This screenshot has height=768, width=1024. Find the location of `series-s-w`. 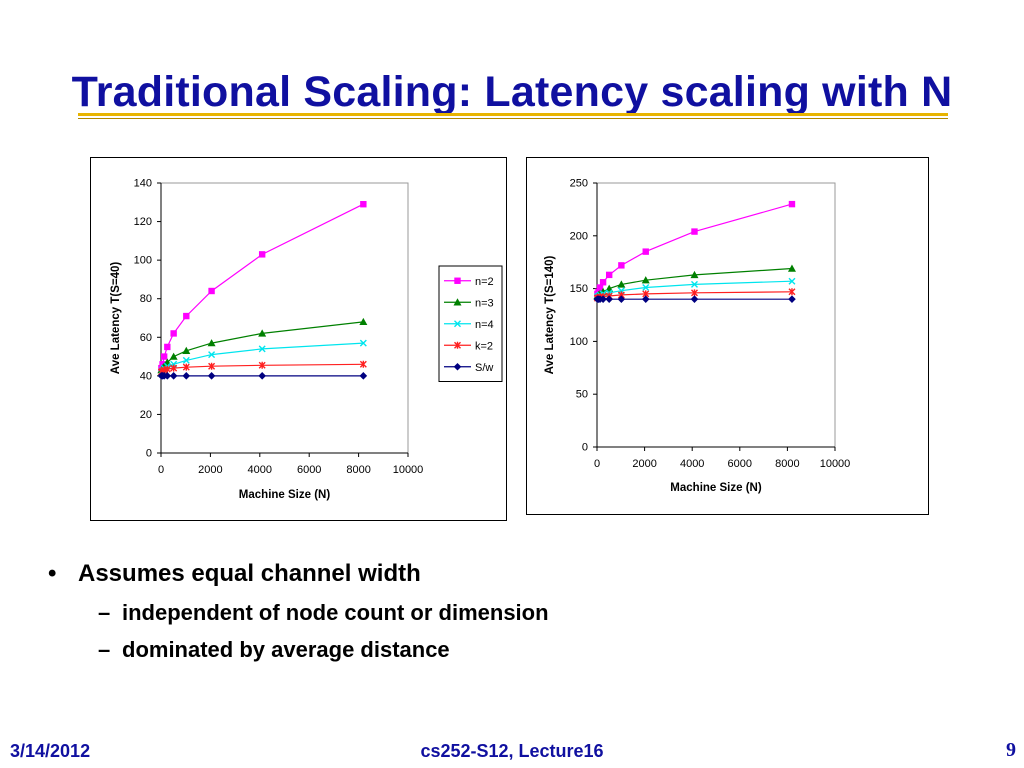

series-s-w is located at coordinates (694, 299).